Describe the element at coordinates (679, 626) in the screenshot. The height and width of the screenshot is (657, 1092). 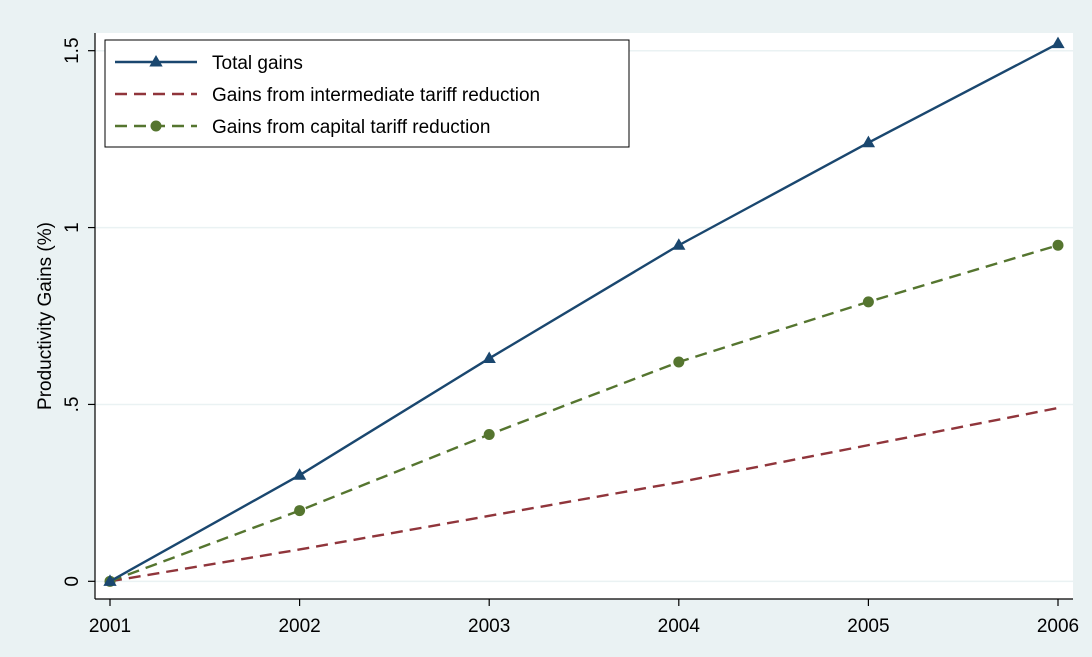
I see `x-tick-label: 2004` at that location.